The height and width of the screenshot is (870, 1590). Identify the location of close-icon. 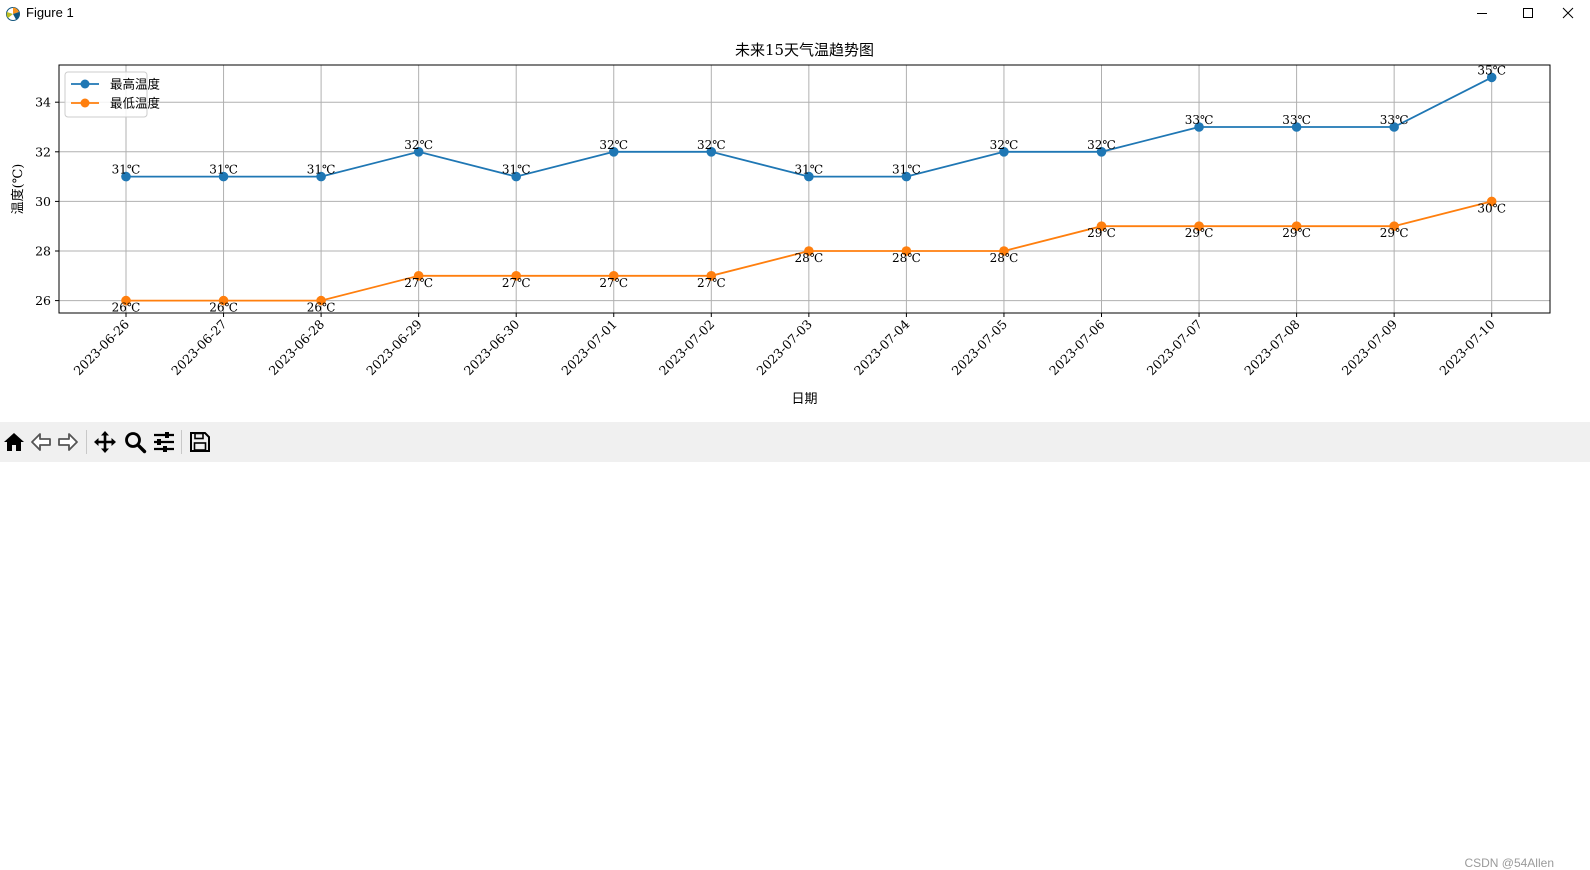
(1568, 13).